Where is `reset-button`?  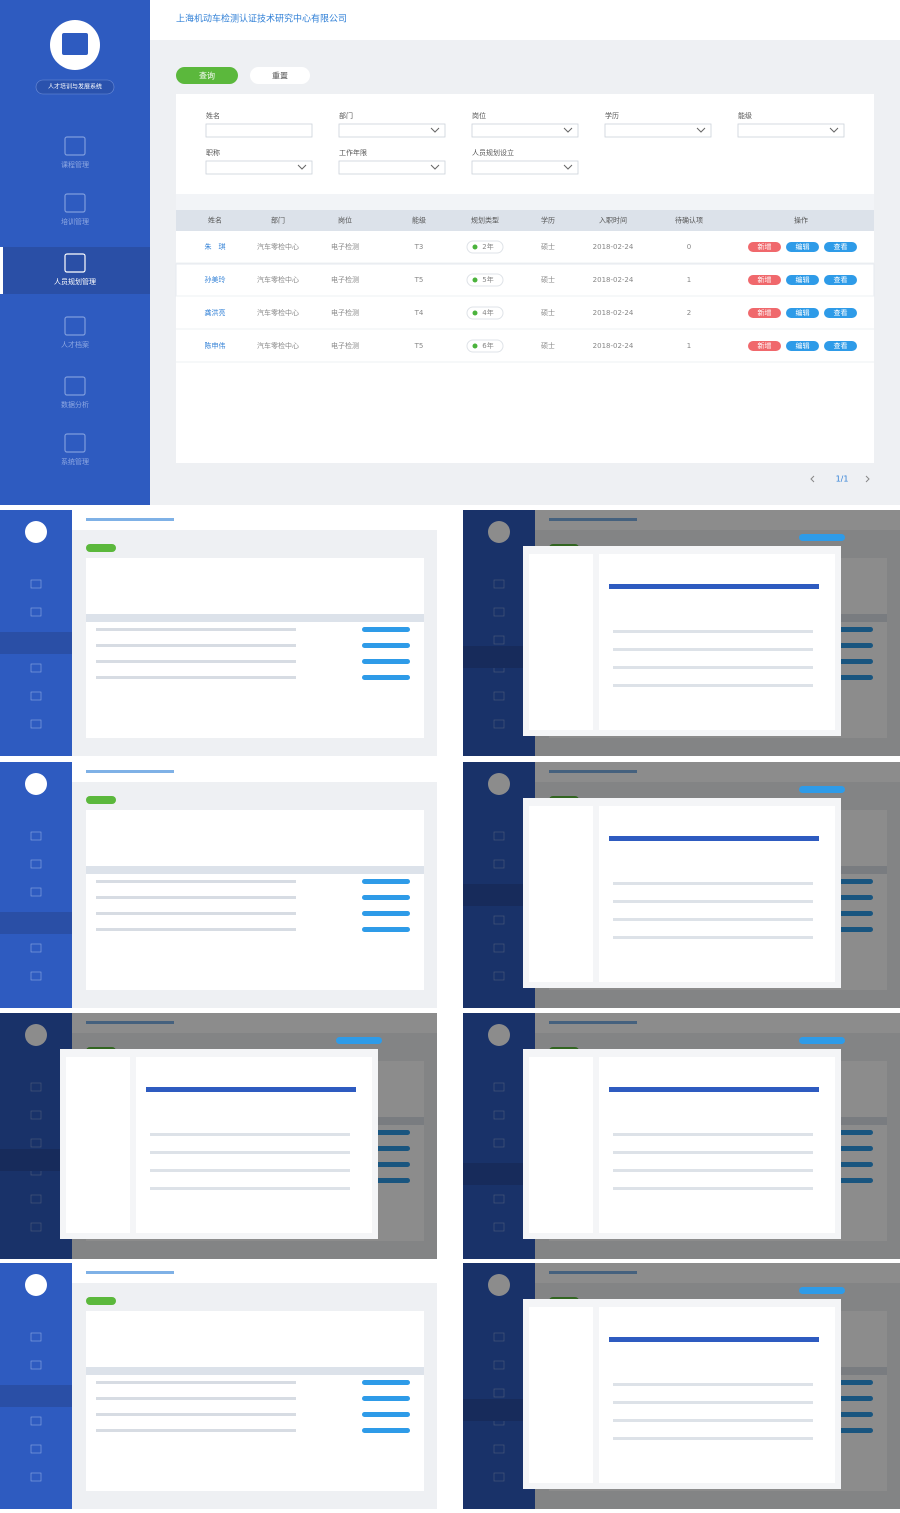 reset-button is located at coordinates (280, 75).